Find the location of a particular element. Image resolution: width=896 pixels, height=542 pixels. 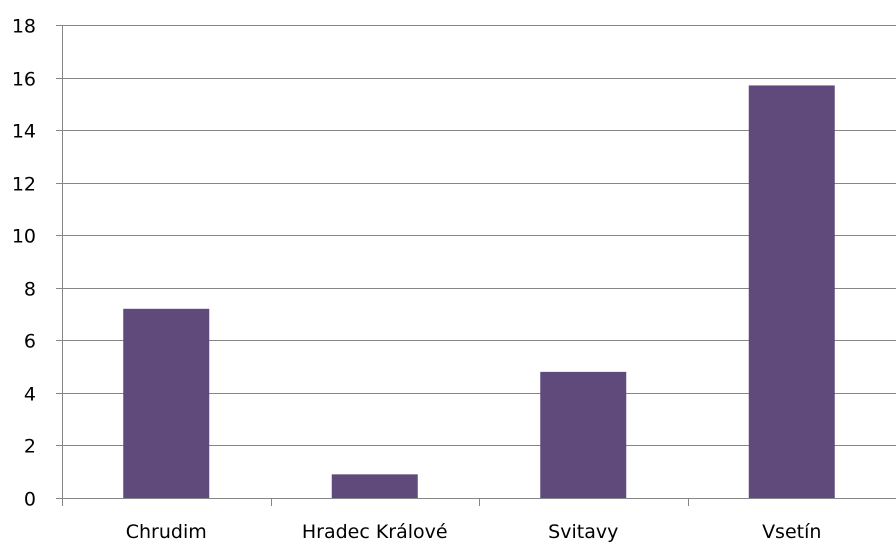

x-category-label: Hradec Králové is located at coordinates (375, 531).